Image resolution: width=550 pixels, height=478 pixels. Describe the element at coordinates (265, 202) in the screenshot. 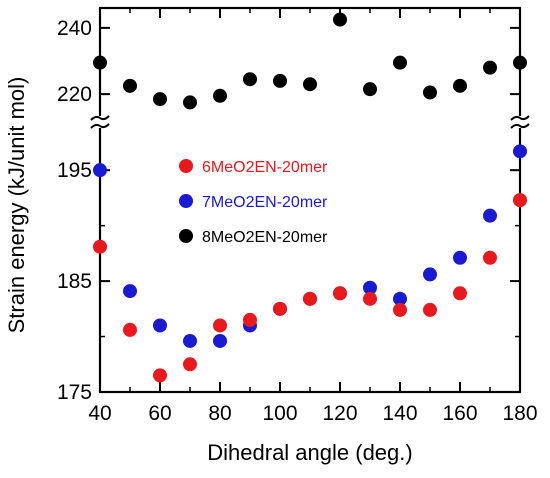

I see `legend-label: 7MeO2EN-20mer` at that location.